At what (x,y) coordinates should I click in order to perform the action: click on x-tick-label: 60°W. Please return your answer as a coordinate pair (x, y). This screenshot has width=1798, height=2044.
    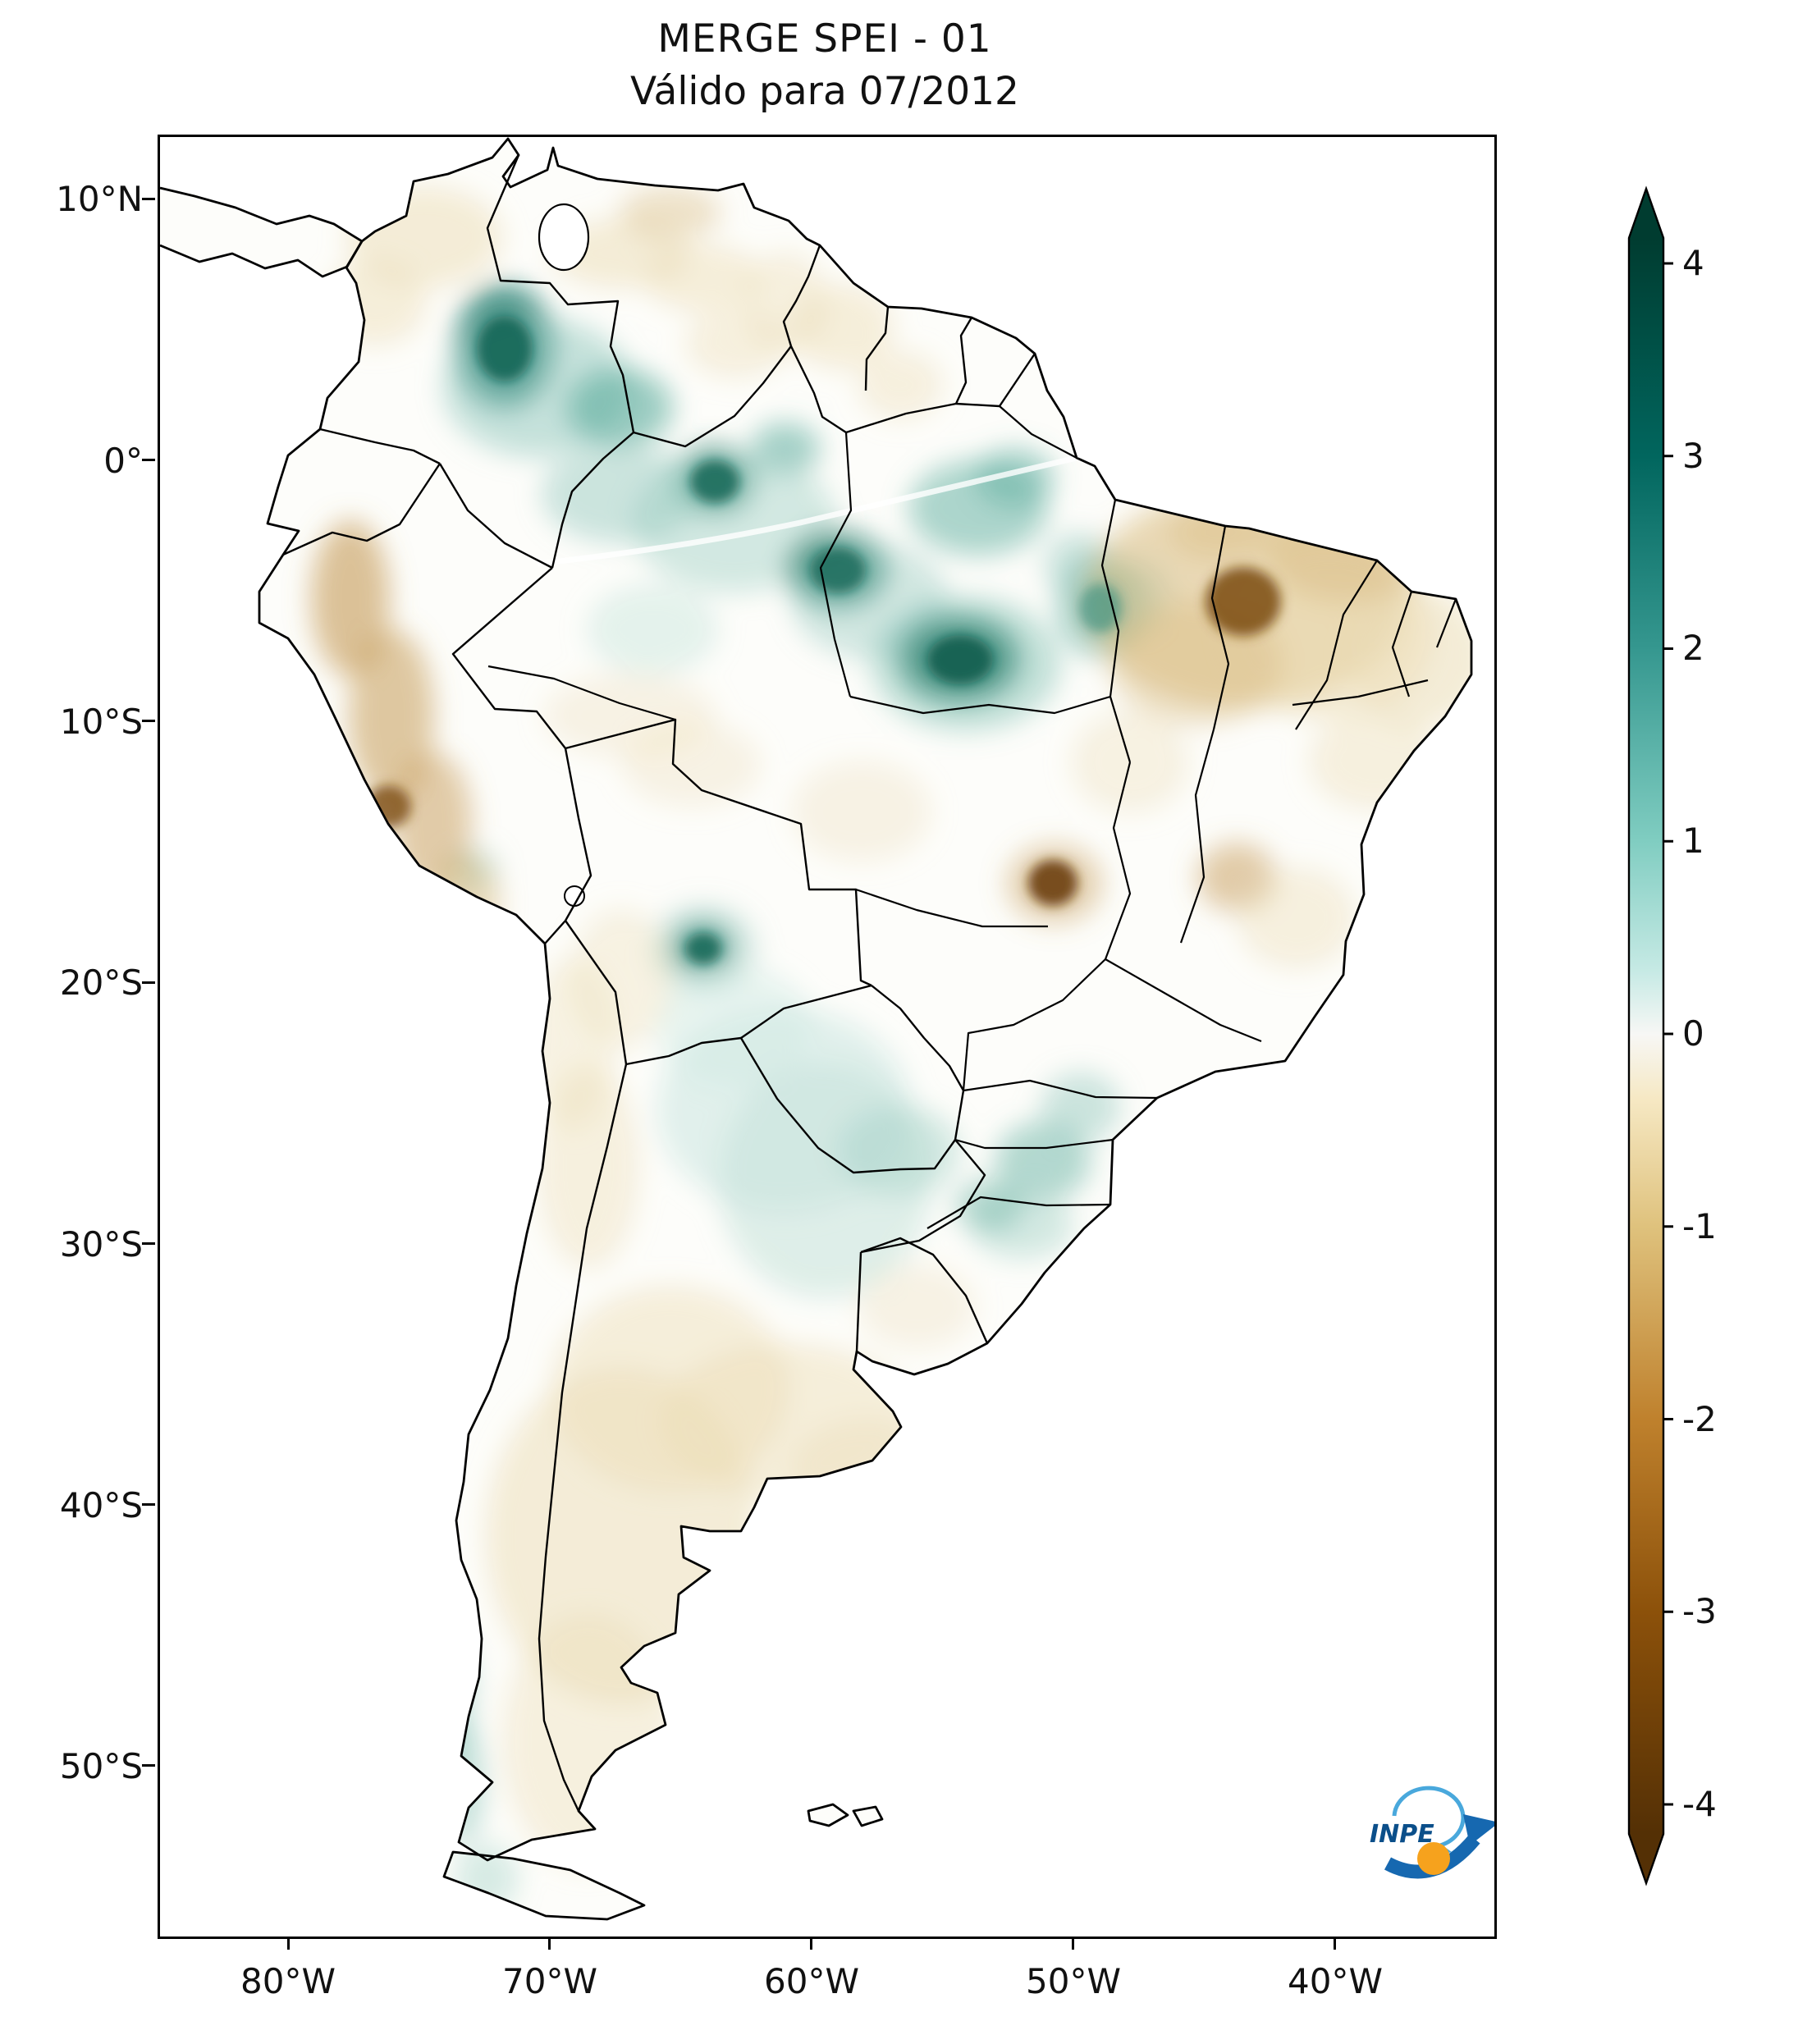
    Looking at the image, I should click on (811, 1981).